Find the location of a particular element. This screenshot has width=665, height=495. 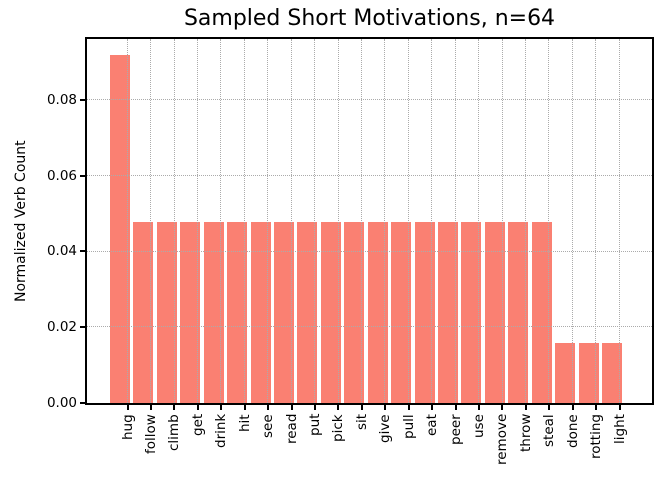

bar-rotting is located at coordinates (588, 372).